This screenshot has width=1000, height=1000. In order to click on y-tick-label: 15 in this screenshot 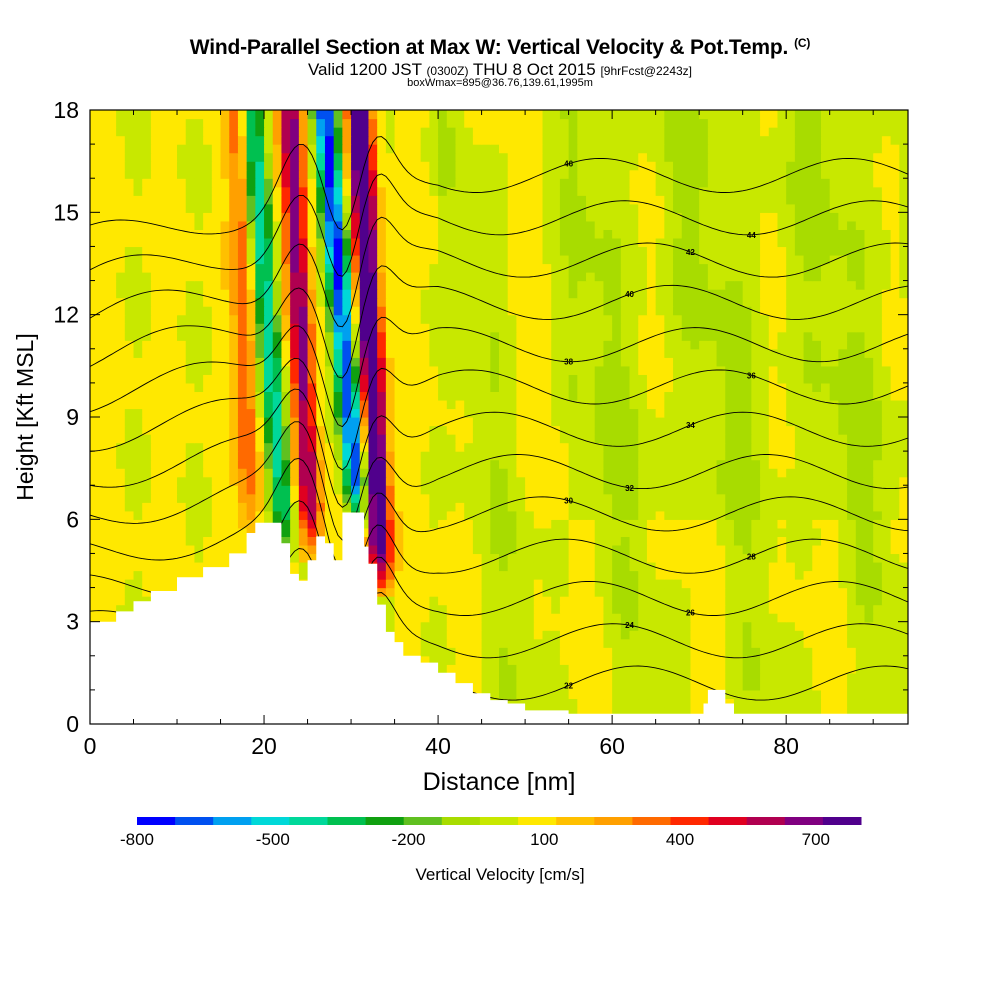, I will do `click(66, 212)`.